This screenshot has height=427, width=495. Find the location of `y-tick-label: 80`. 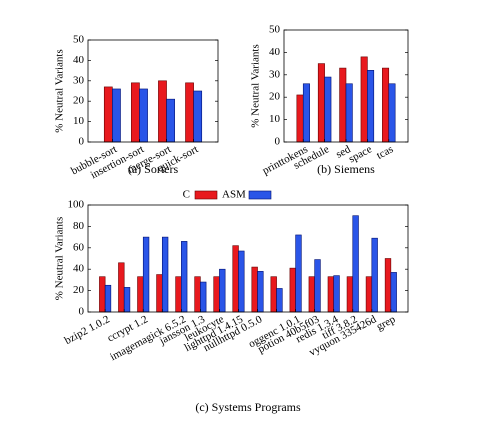

y-tick-label: 80 is located at coordinates (79, 226).